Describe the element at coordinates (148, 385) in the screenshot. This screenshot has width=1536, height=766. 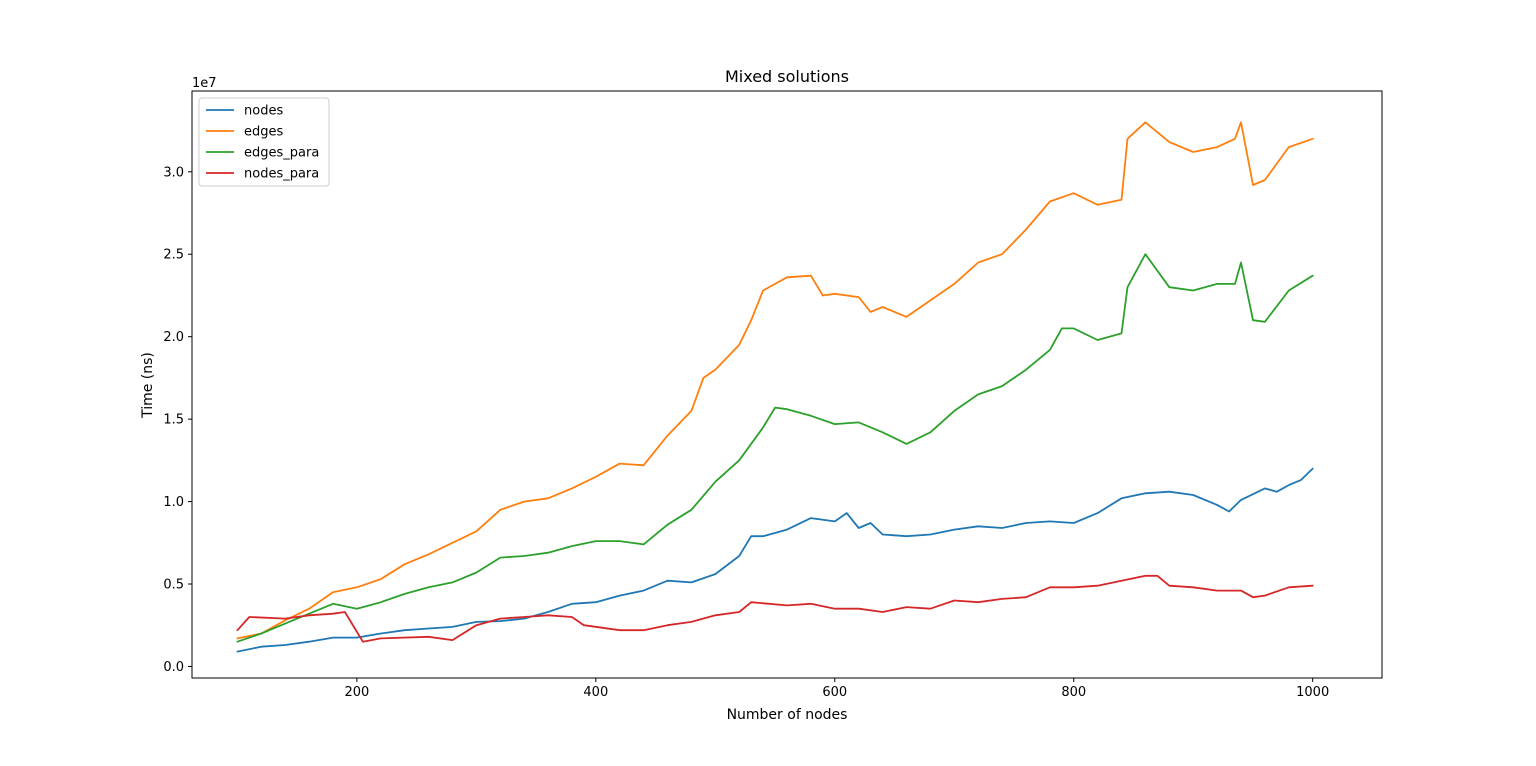
I see `y-axis-label: Time (ns)` at that location.